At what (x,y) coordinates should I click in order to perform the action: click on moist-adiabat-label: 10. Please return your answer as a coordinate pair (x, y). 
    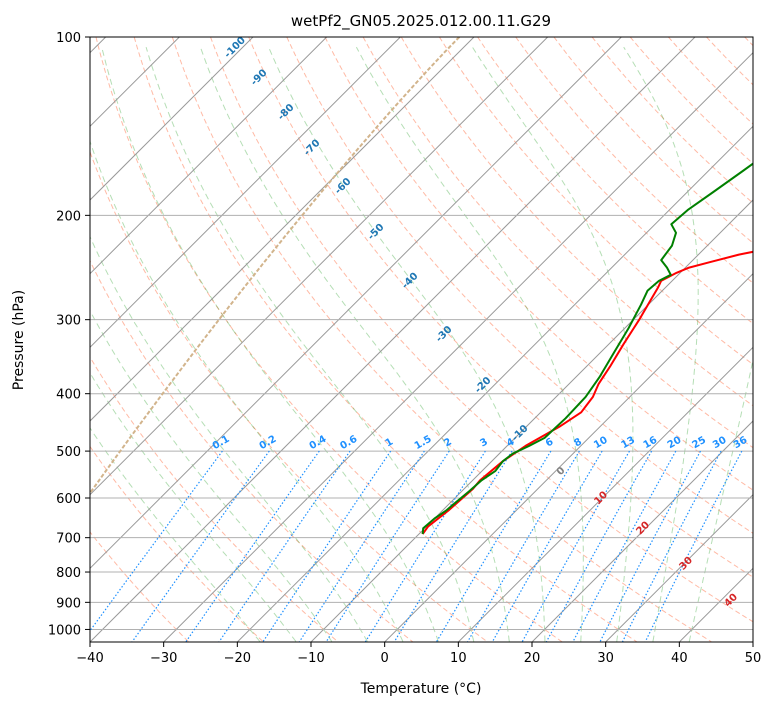
    Looking at the image, I should click on (601, 499).